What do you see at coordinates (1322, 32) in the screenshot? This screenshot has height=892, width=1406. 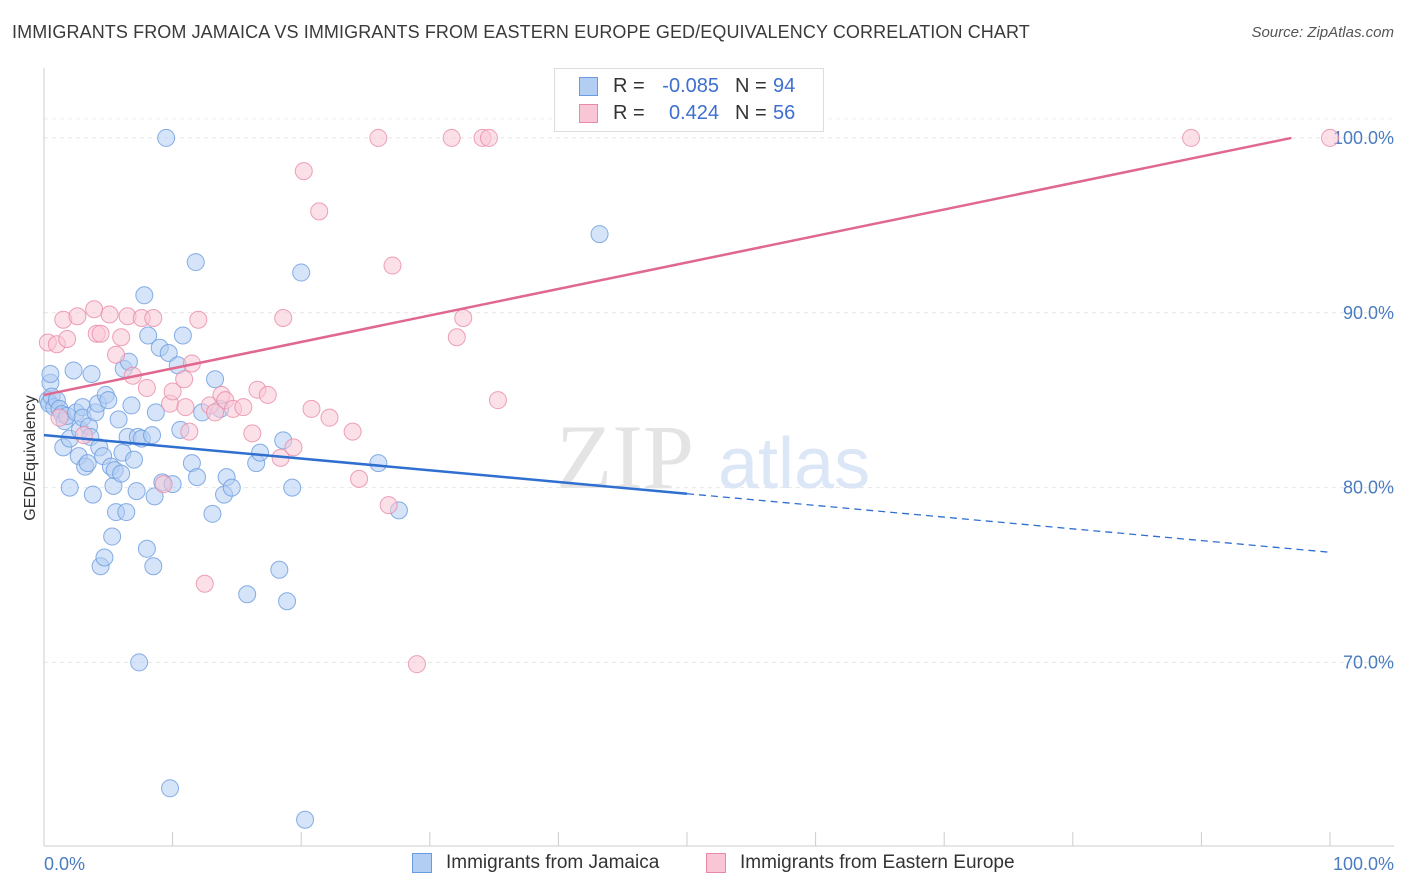 I see `source-credit: Source: ZipAtlas.com` at bounding box center [1322, 32].